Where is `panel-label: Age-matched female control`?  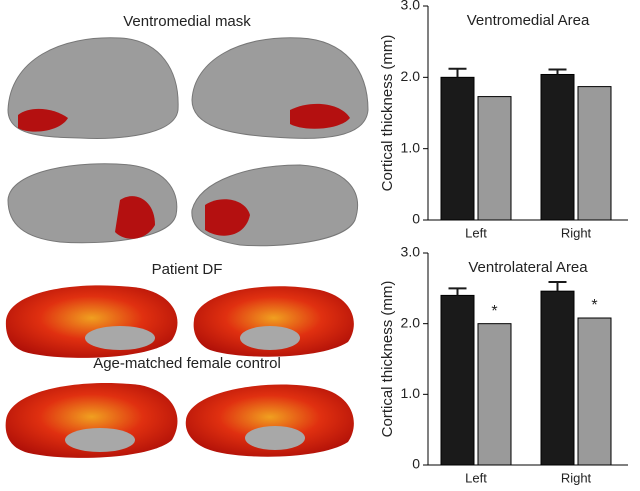 panel-label: Age-matched female control is located at coordinates (187, 363).